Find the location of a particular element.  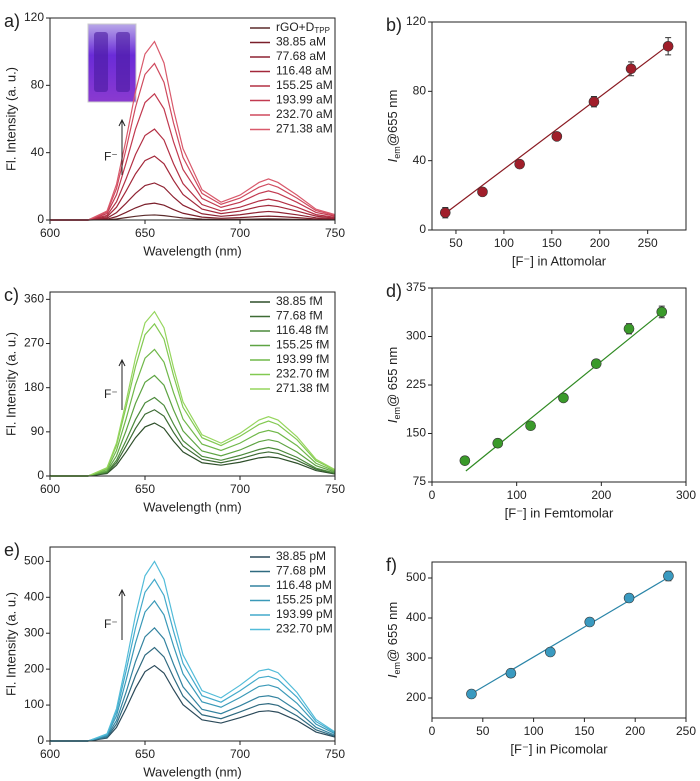

y-tick-label: 120 is located at coordinates (416, 21).